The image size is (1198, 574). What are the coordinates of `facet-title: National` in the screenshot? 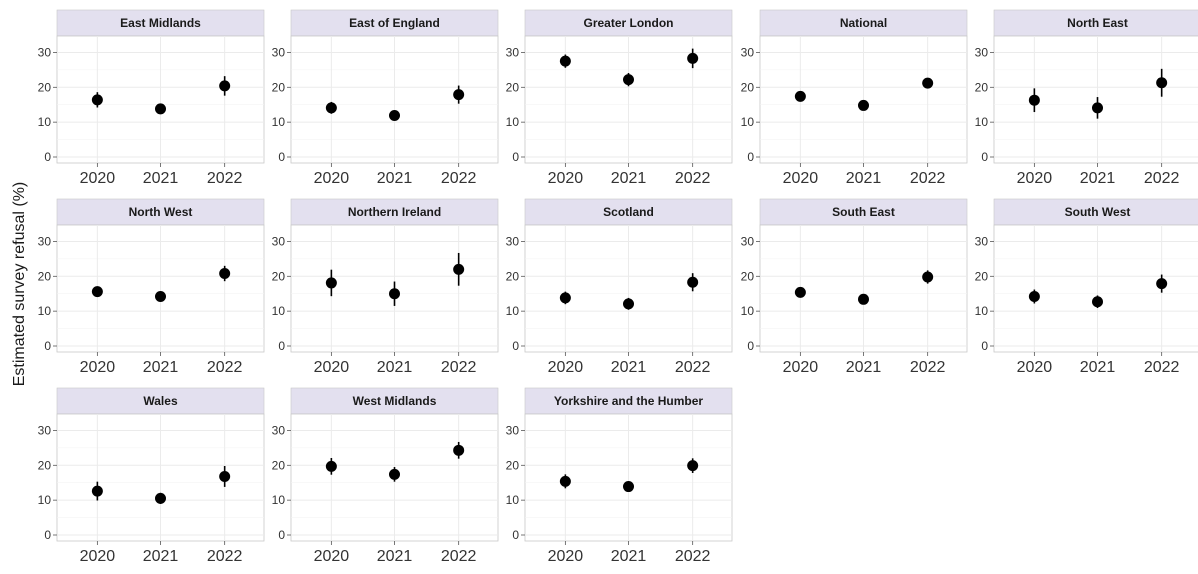 It's located at (863, 23).